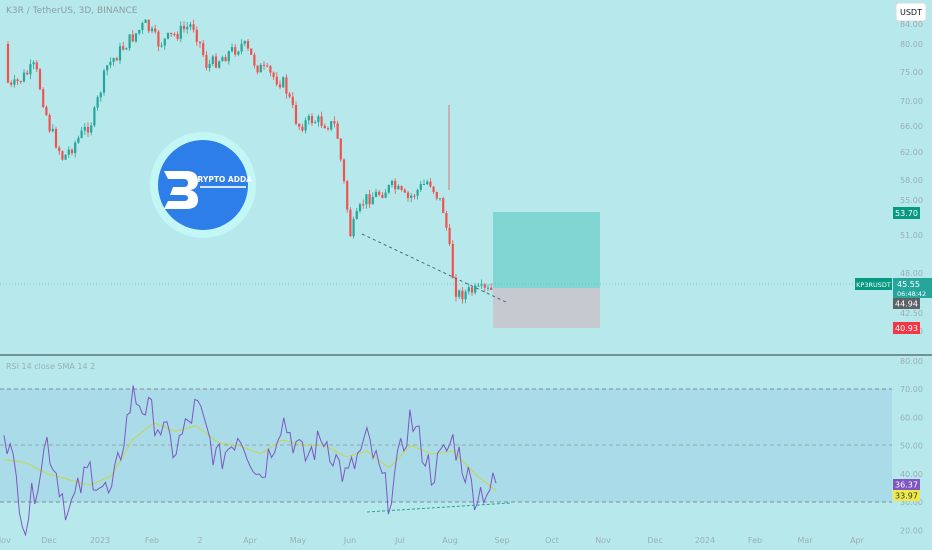 The image size is (932, 550). Describe the element at coordinates (911, 24) in the screenshot. I see `price-tick-label: 84.00` at that location.